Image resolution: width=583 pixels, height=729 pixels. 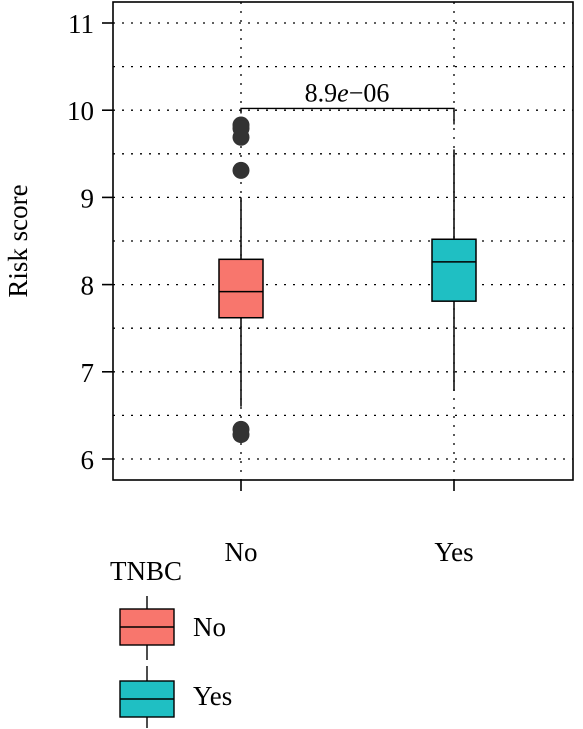 What do you see at coordinates (88, 198) in the screenshot?
I see `y-tick-label: 9` at bounding box center [88, 198].